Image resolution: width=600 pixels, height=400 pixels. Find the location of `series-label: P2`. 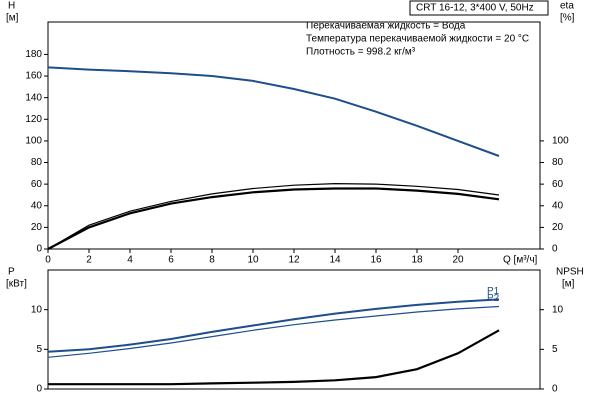

series-label: P2 is located at coordinates (493, 298).